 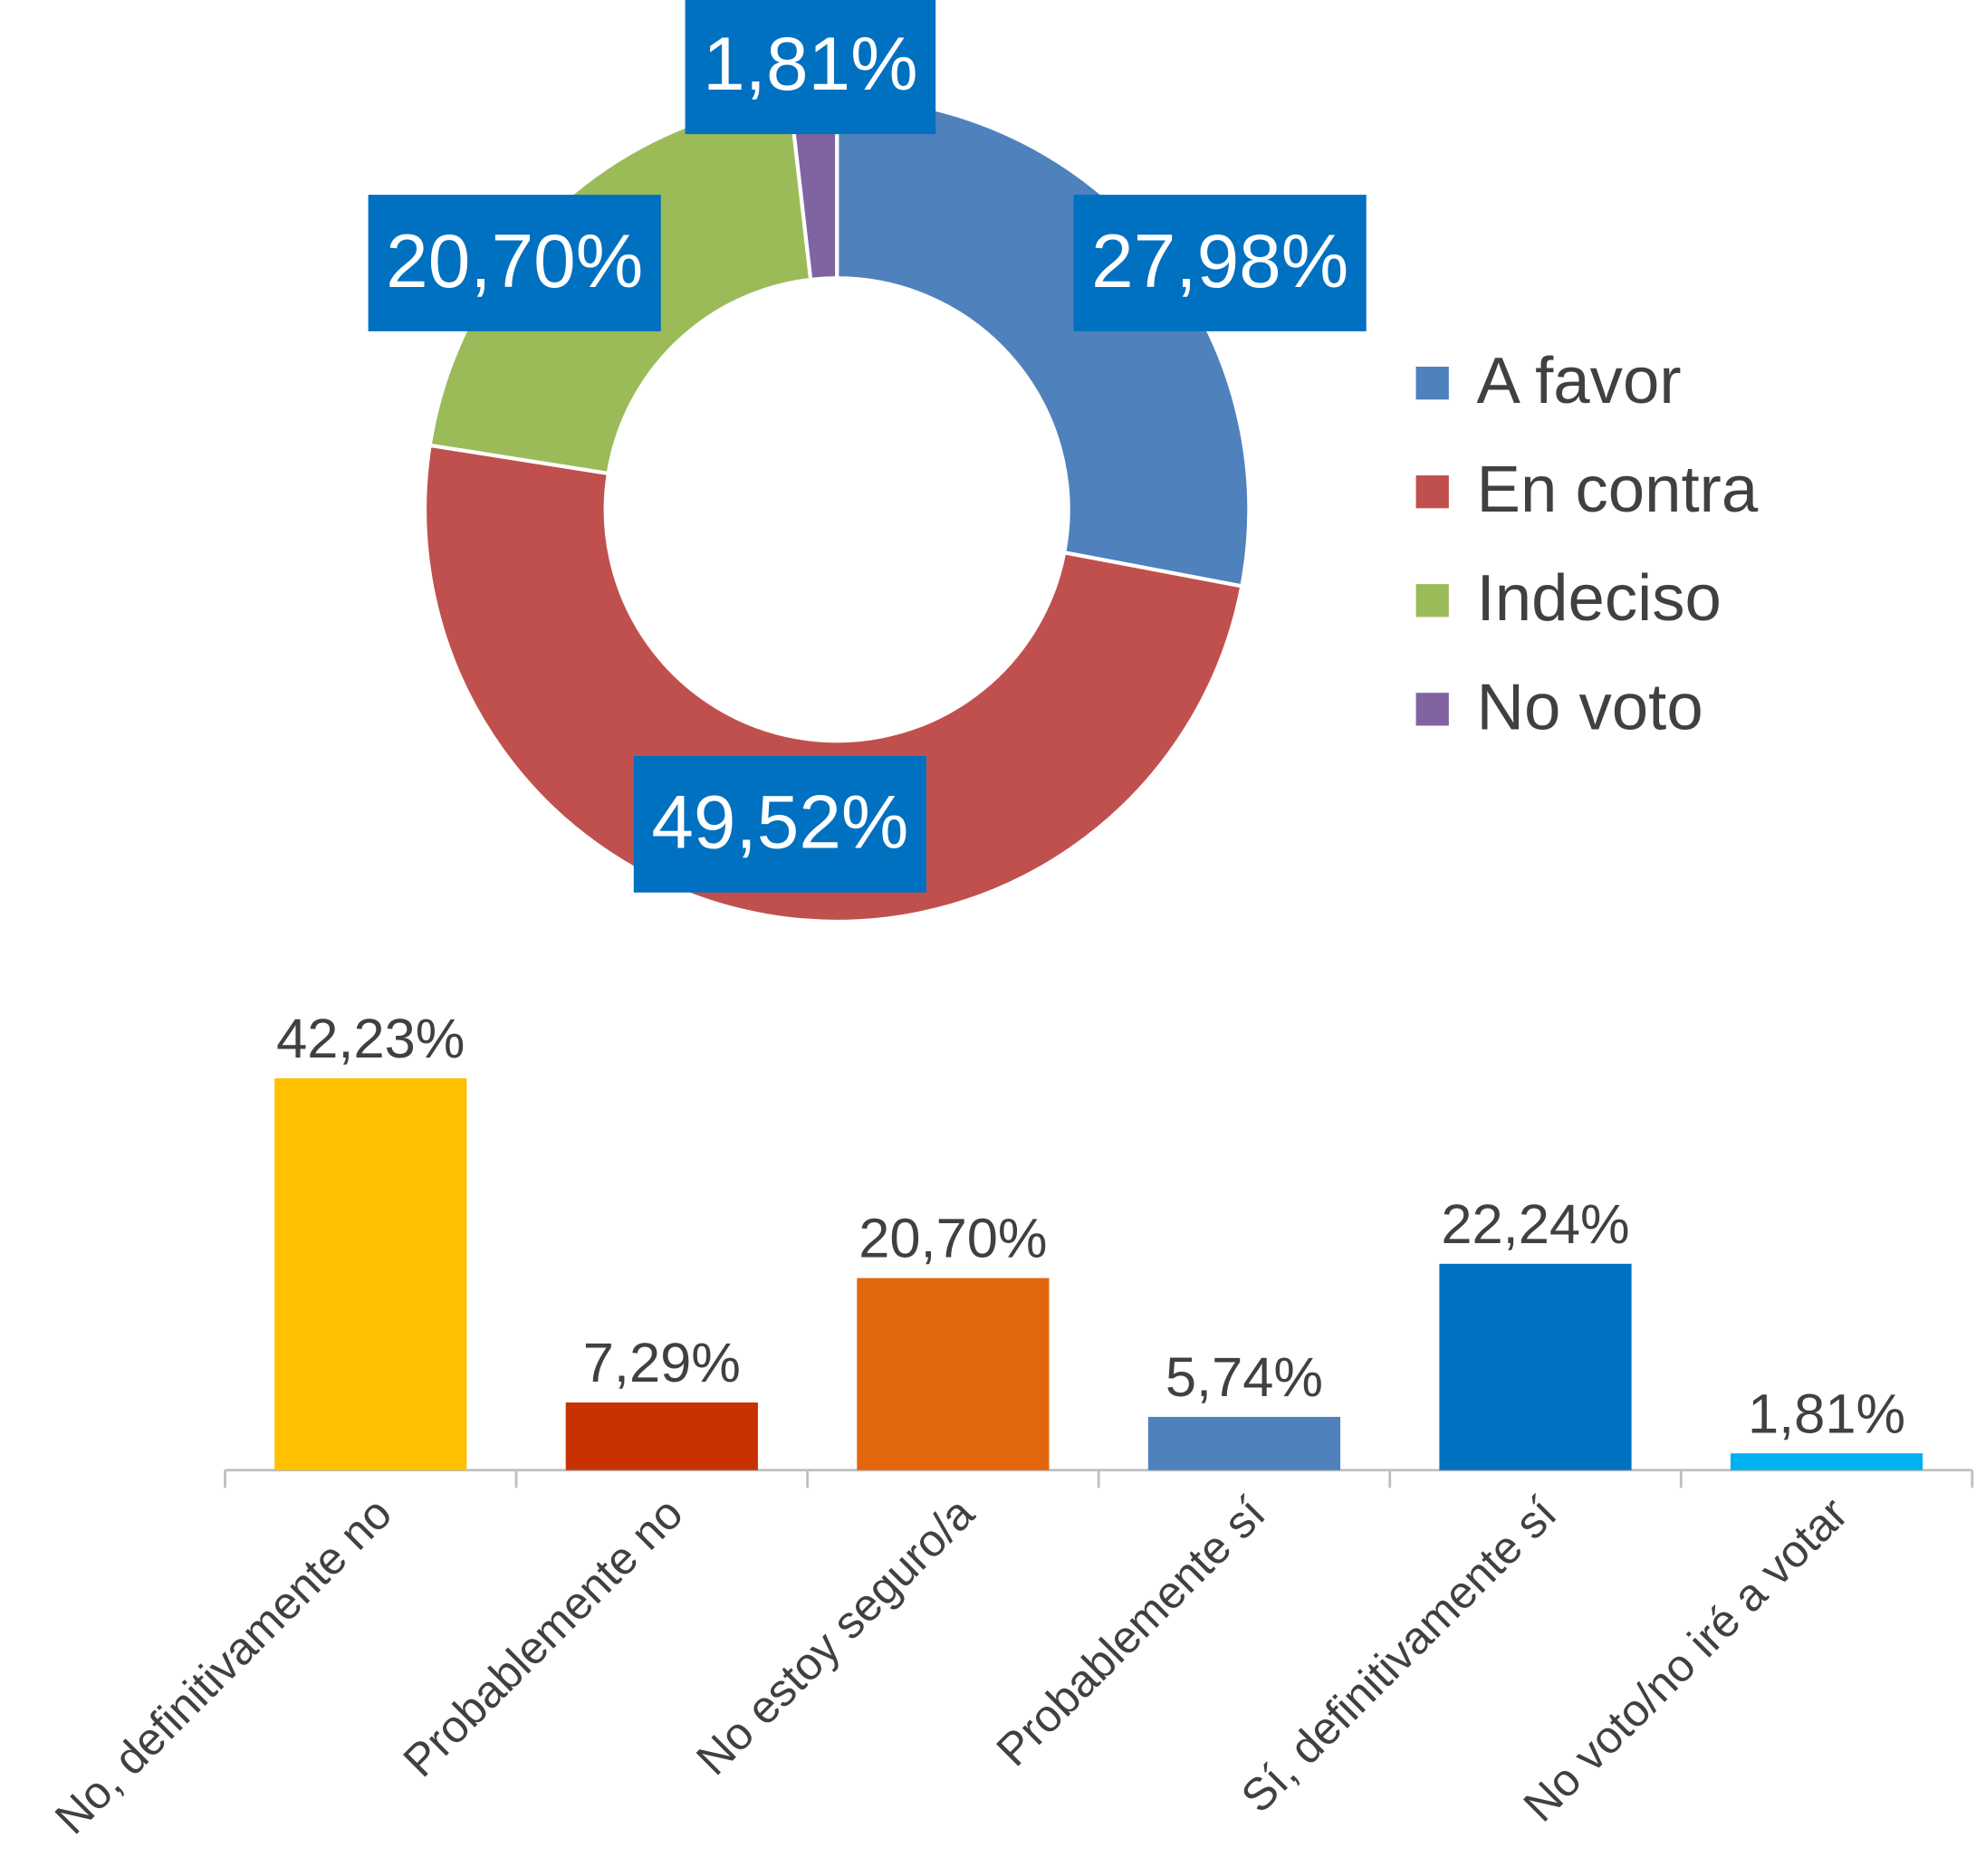 What do you see at coordinates (1219, 260) in the screenshot?
I see `data-label-text: 27,98%` at bounding box center [1219, 260].